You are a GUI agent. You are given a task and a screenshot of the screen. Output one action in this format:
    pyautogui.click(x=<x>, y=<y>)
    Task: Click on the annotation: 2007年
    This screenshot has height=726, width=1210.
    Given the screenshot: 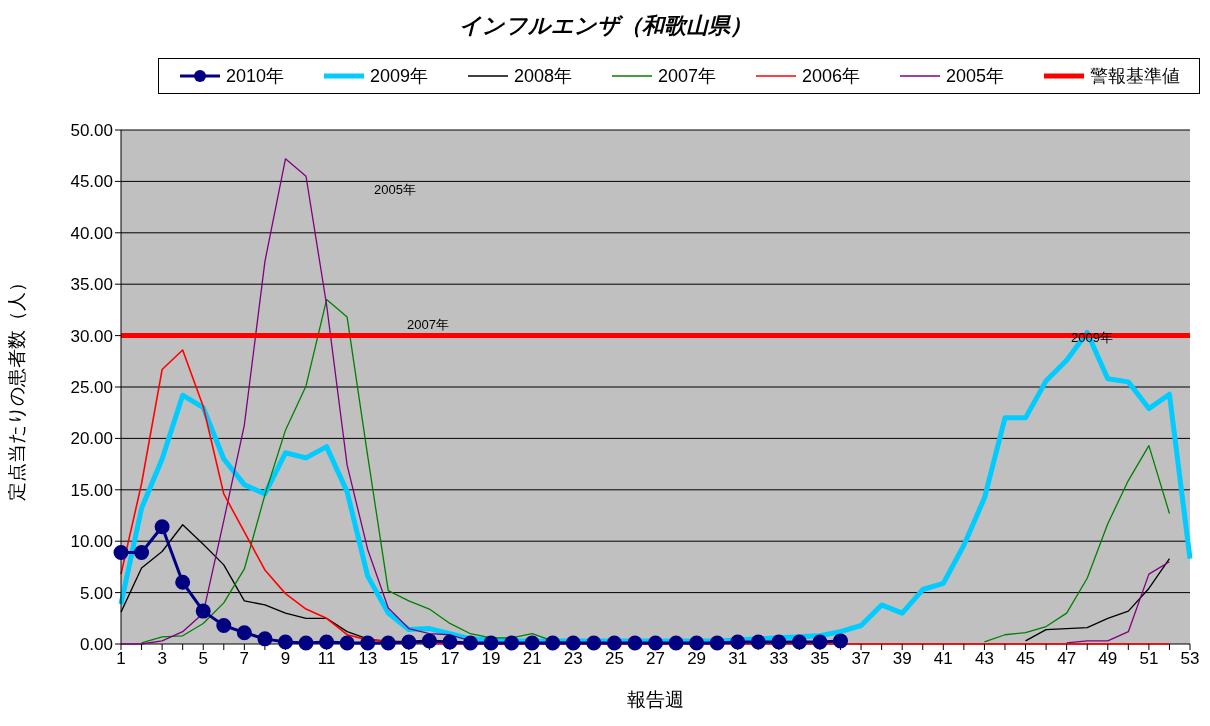 What is the action you would take?
    pyautogui.click(x=428, y=325)
    